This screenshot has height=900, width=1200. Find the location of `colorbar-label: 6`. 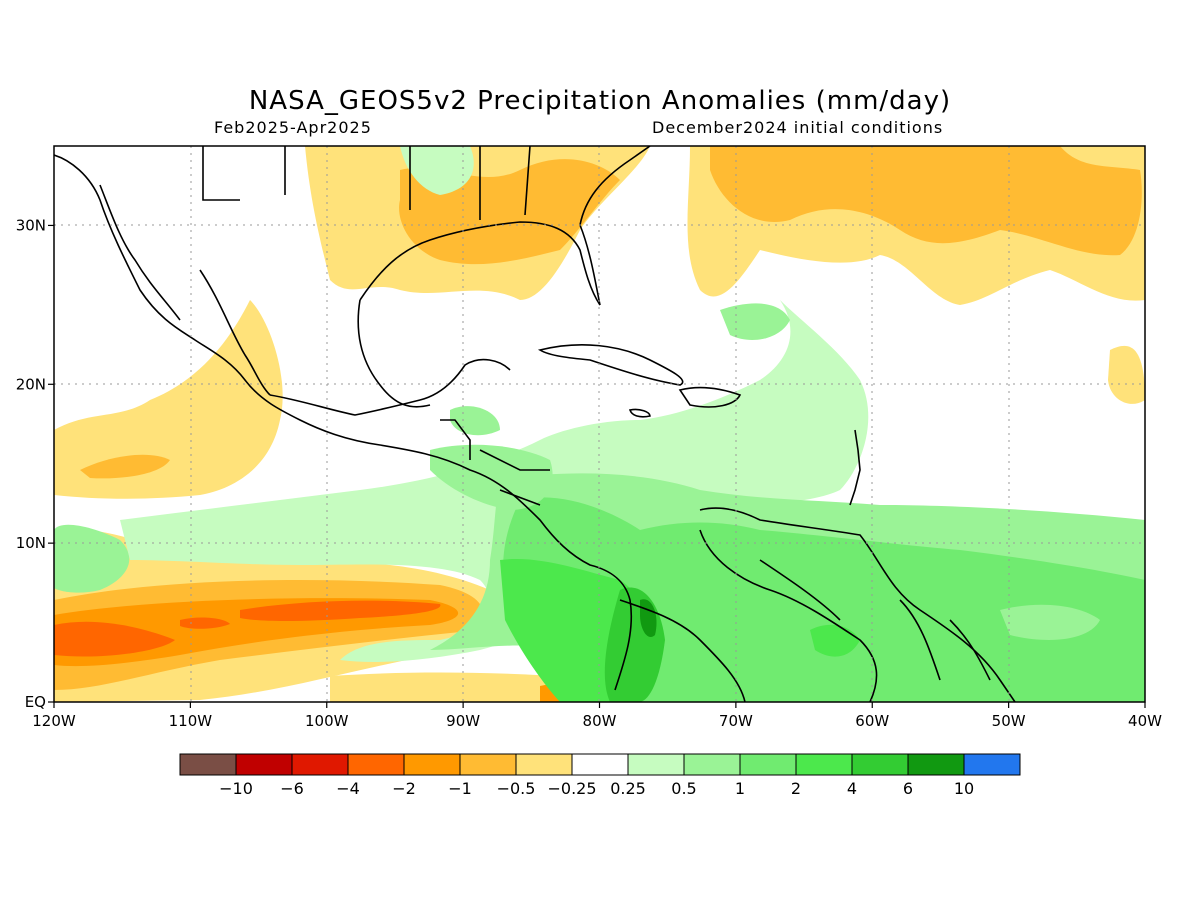

colorbar-label: 6 is located at coordinates (908, 788).